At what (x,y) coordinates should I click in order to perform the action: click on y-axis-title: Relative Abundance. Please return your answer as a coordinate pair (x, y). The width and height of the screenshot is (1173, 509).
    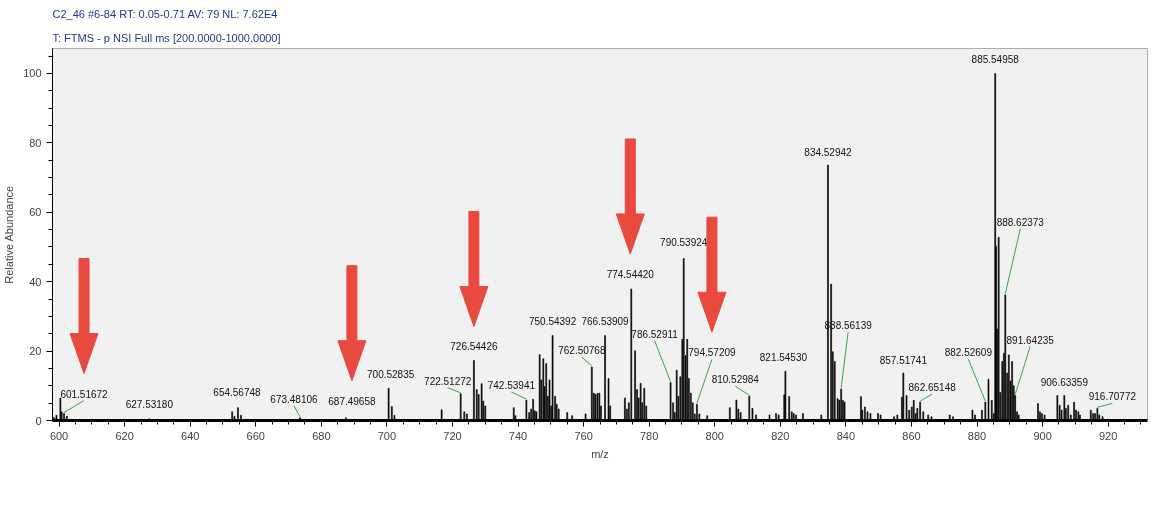
    Looking at the image, I should click on (9, 234).